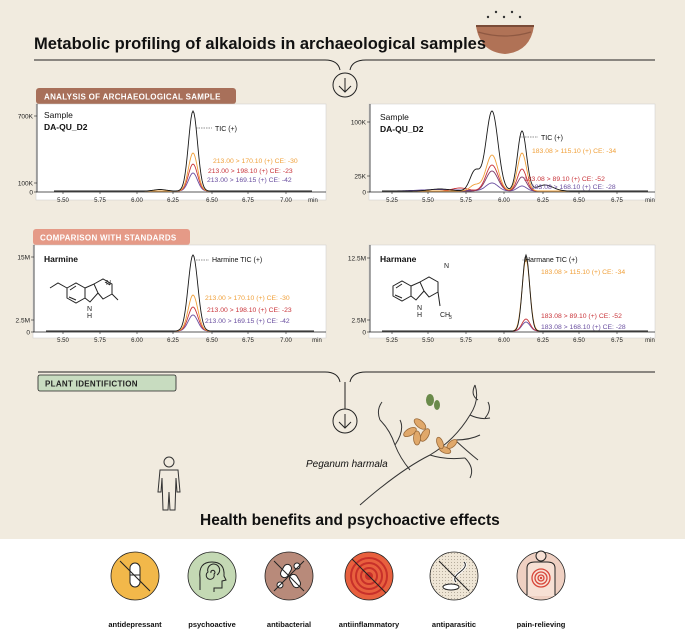 Image resolution: width=685 pixels, height=635 pixels. I want to click on plant-name: Peganum harmala, so click(347, 464).